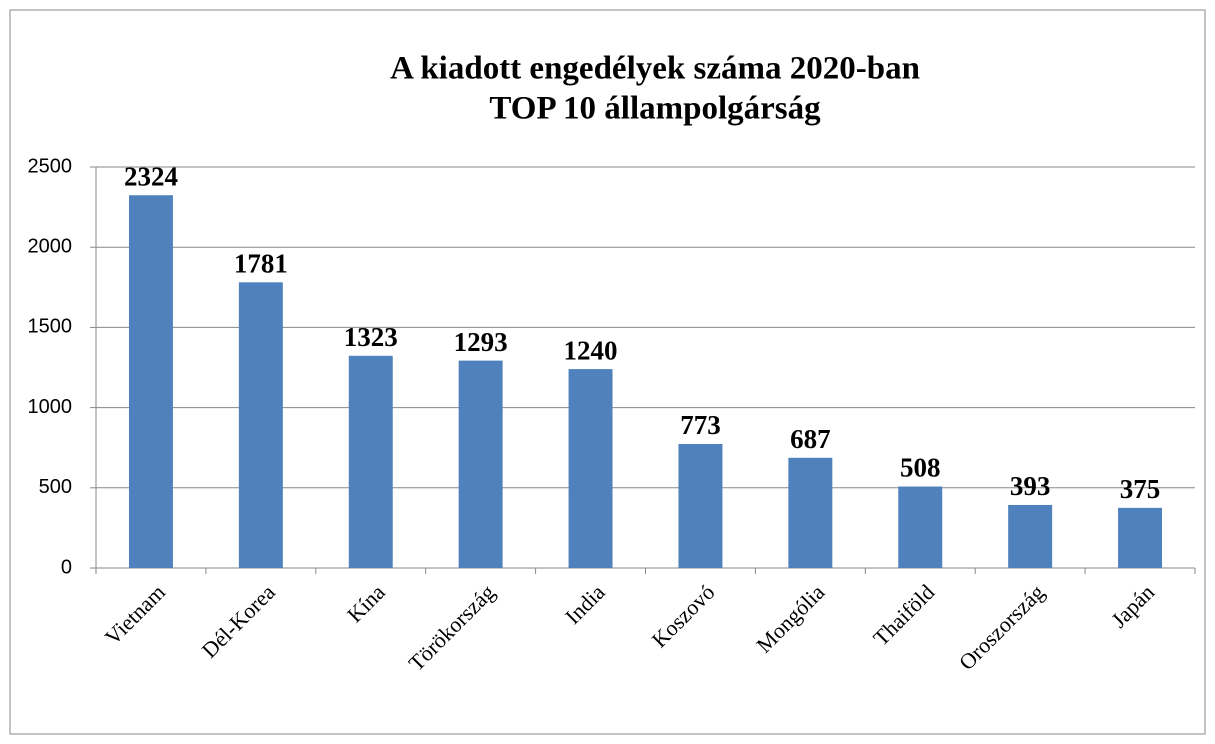 This screenshot has height=744, width=1215. Describe the element at coordinates (810, 439) in the screenshot. I see `data-label: 687` at that location.